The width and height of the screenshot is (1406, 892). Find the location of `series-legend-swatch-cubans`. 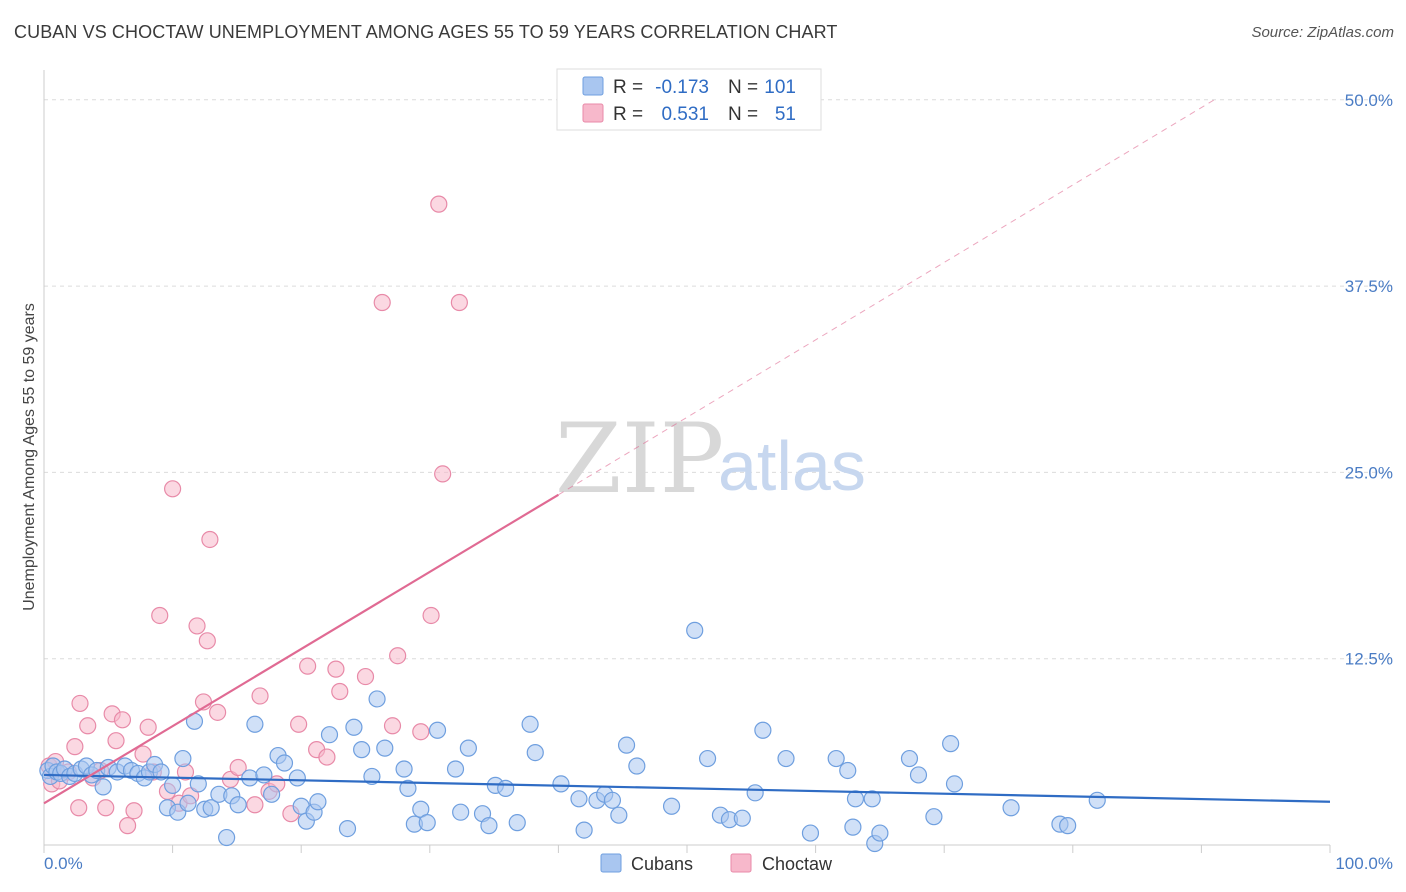

series-legend-swatch-cubans is located at coordinates (611, 863).